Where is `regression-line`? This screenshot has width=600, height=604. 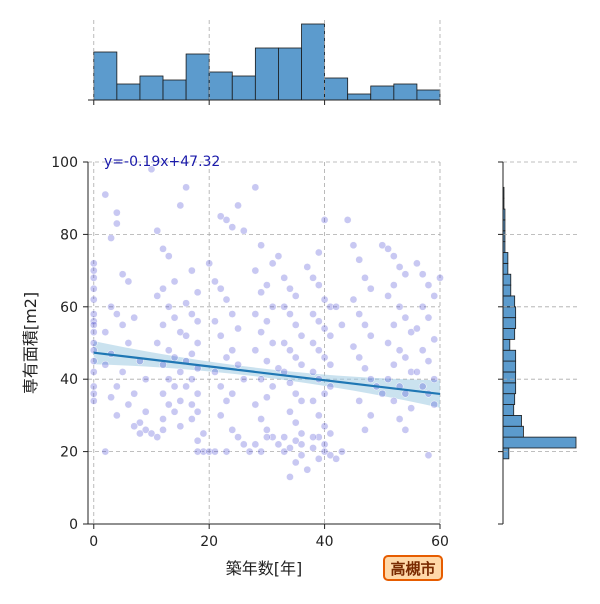 regression-line is located at coordinates (267, 373).